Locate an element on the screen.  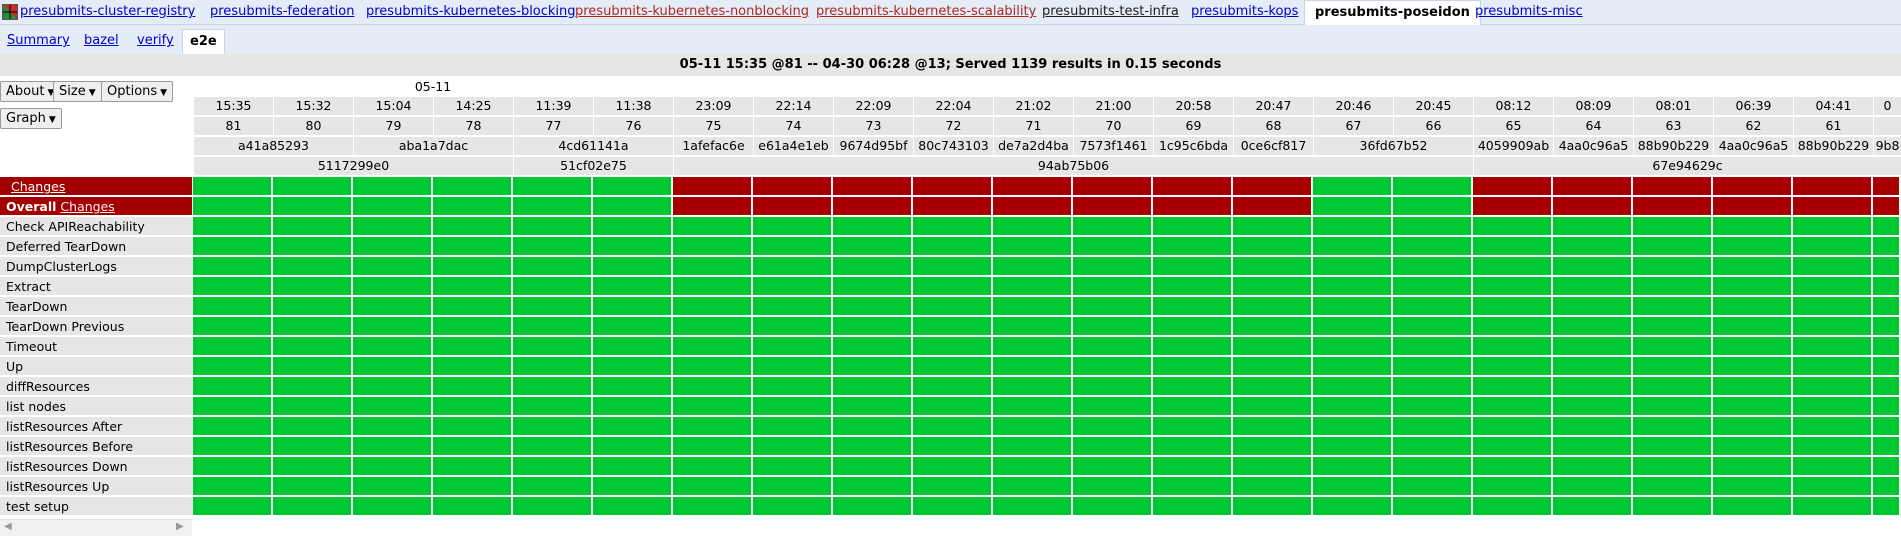
build-number-header: 70 is located at coordinates (1113, 126).